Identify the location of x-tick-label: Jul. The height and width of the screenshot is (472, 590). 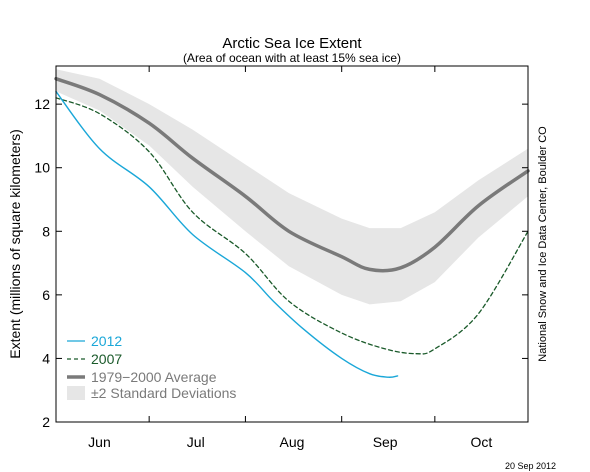
(196, 442).